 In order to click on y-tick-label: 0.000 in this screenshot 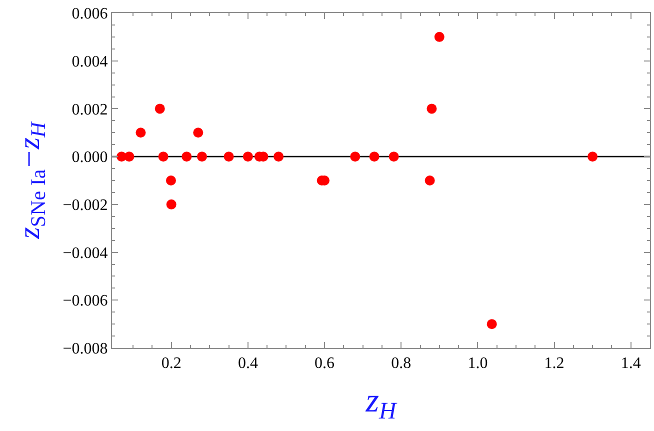, I will do `click(90, 157)`.